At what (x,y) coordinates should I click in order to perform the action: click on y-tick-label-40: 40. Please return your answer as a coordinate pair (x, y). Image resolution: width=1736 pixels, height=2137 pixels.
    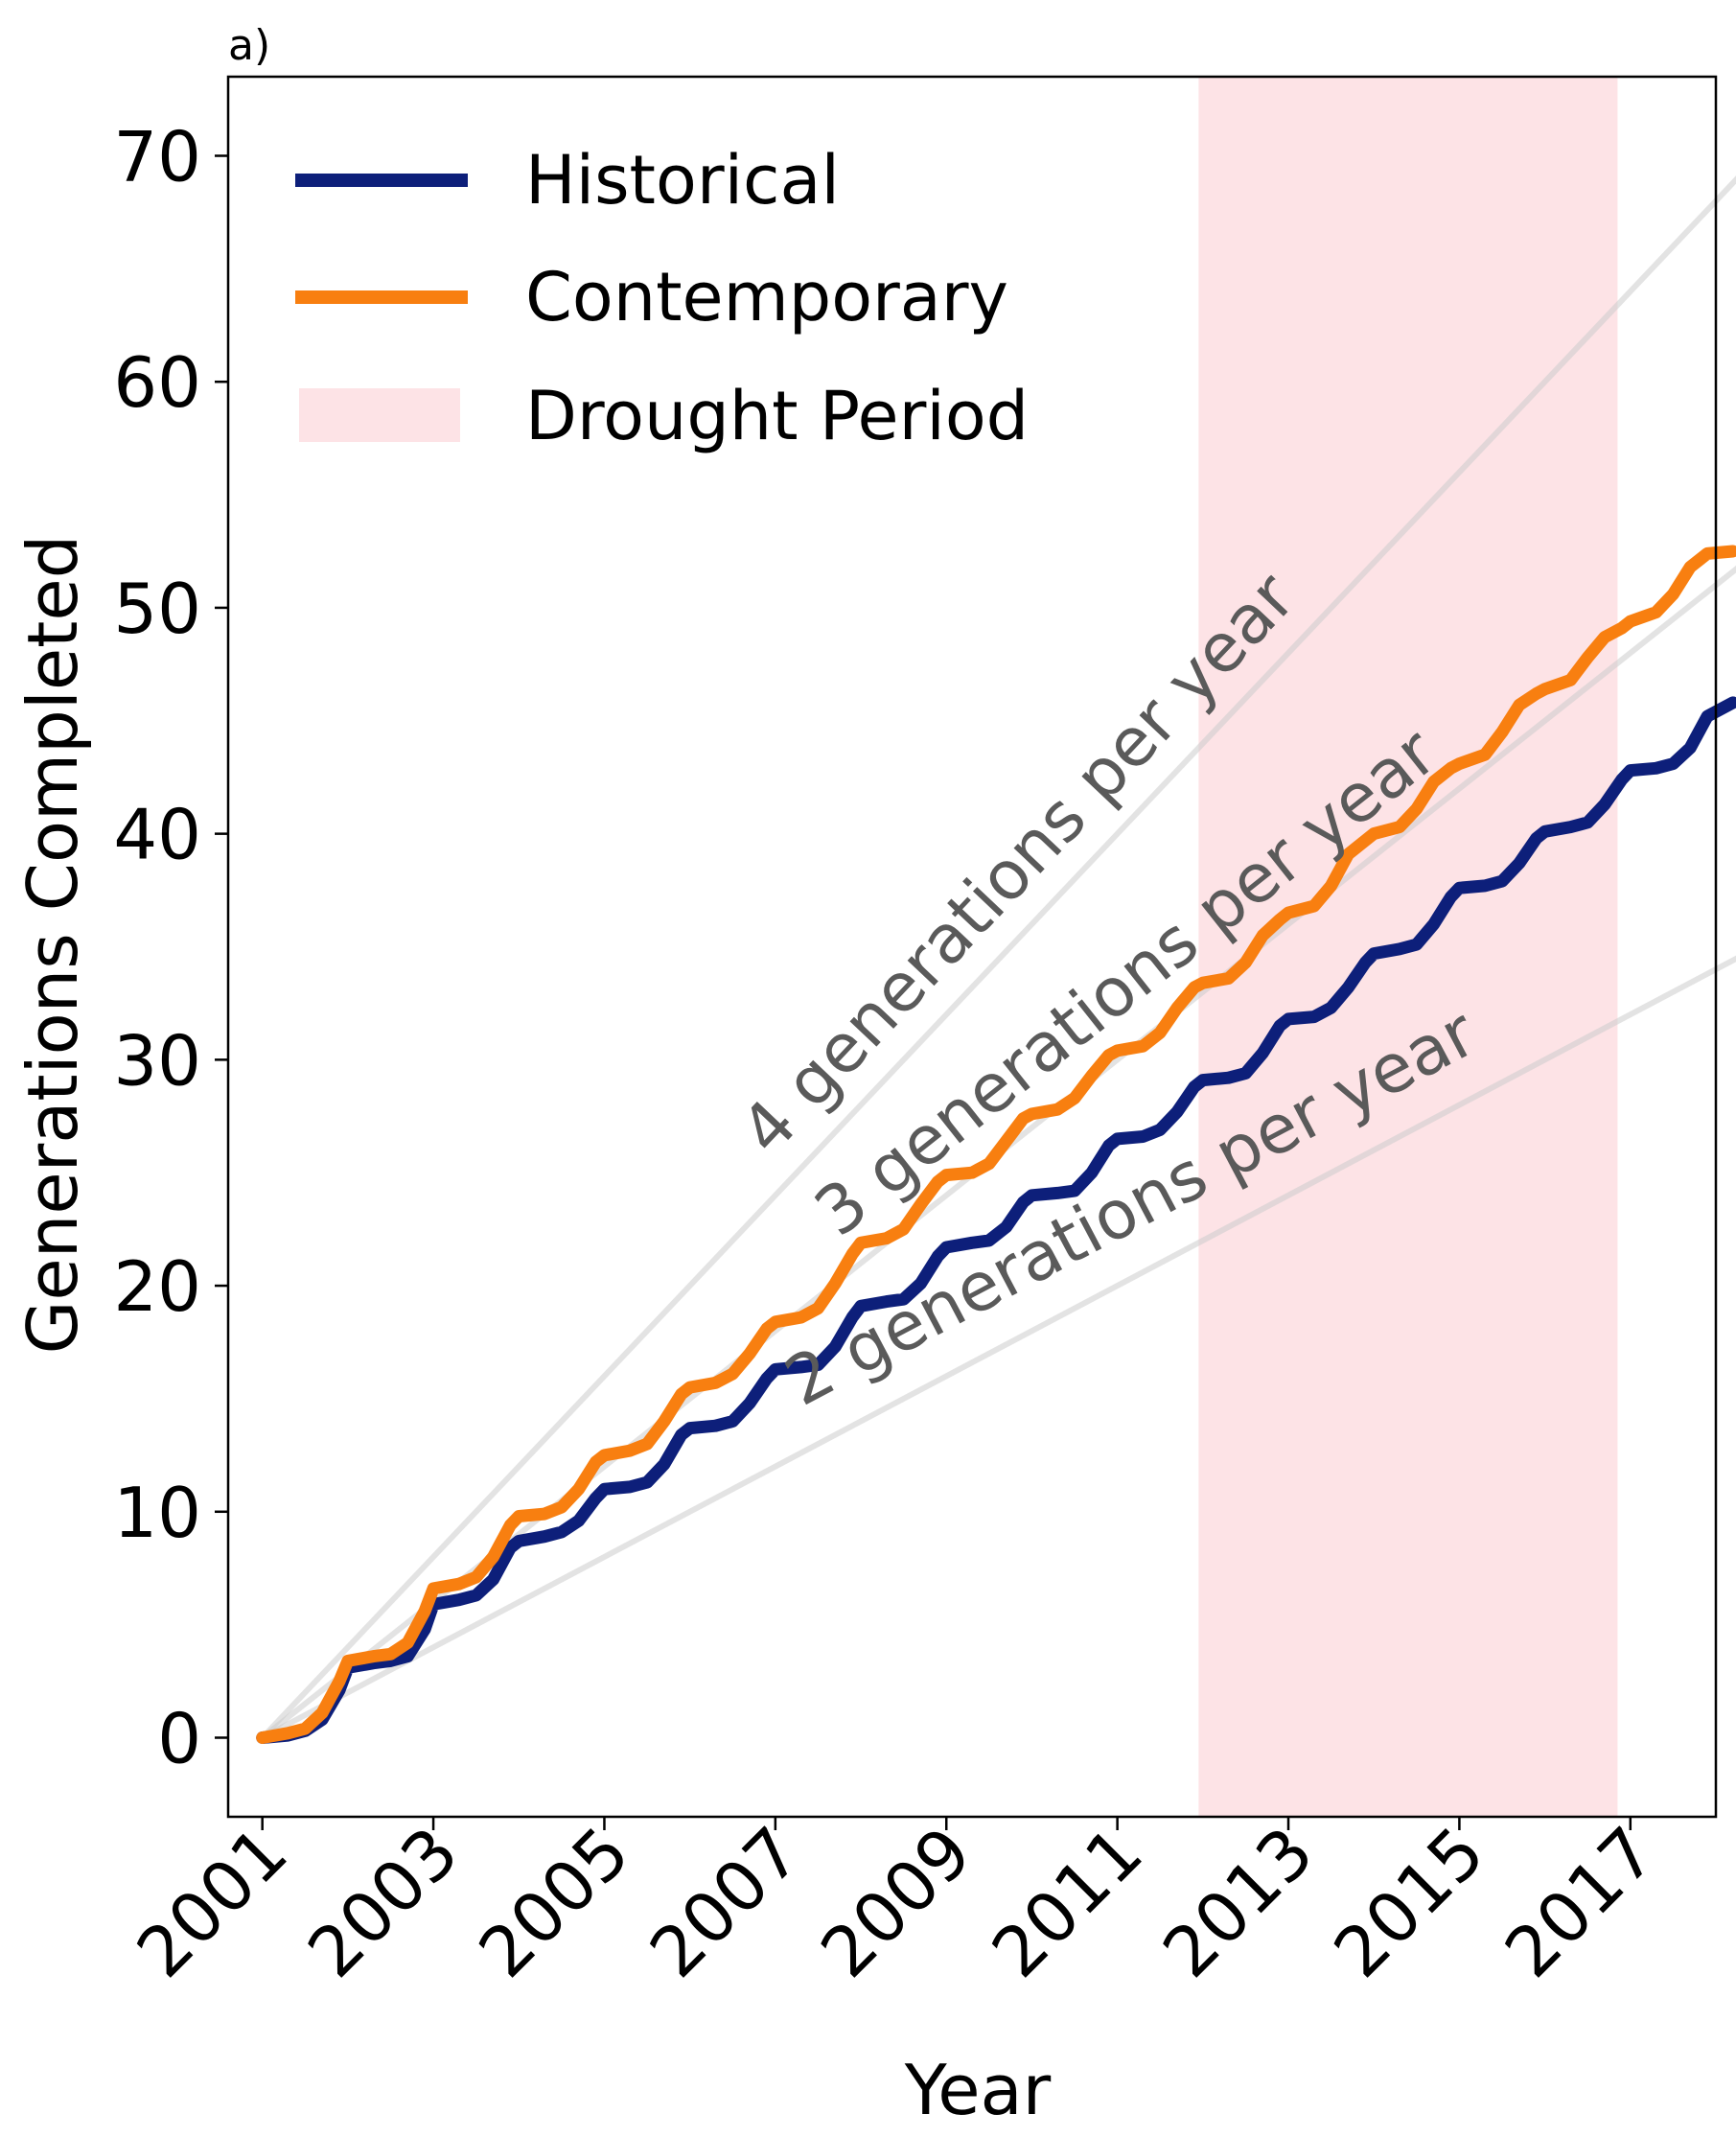
    Looking at the image, I should click on (157, 835).